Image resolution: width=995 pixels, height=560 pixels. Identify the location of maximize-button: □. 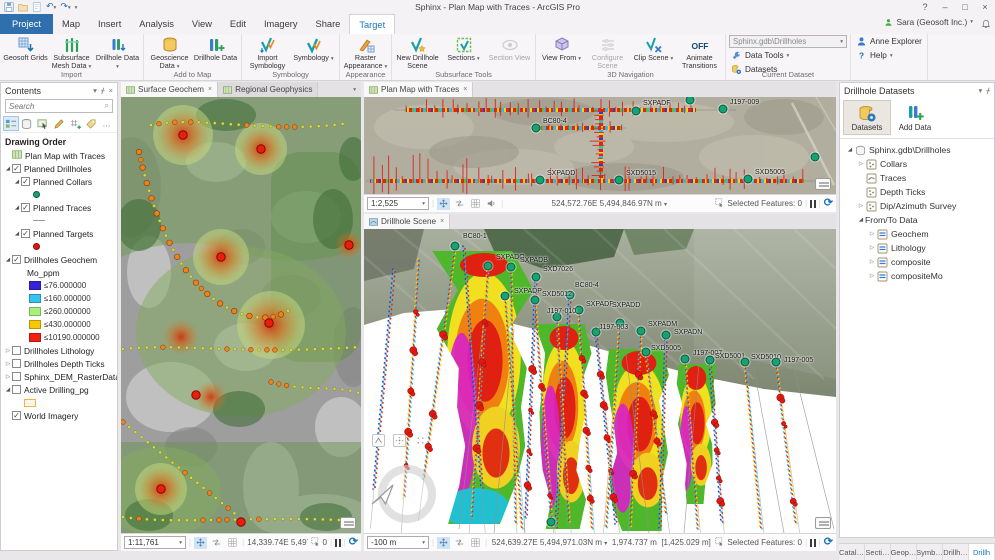
(965, 7).